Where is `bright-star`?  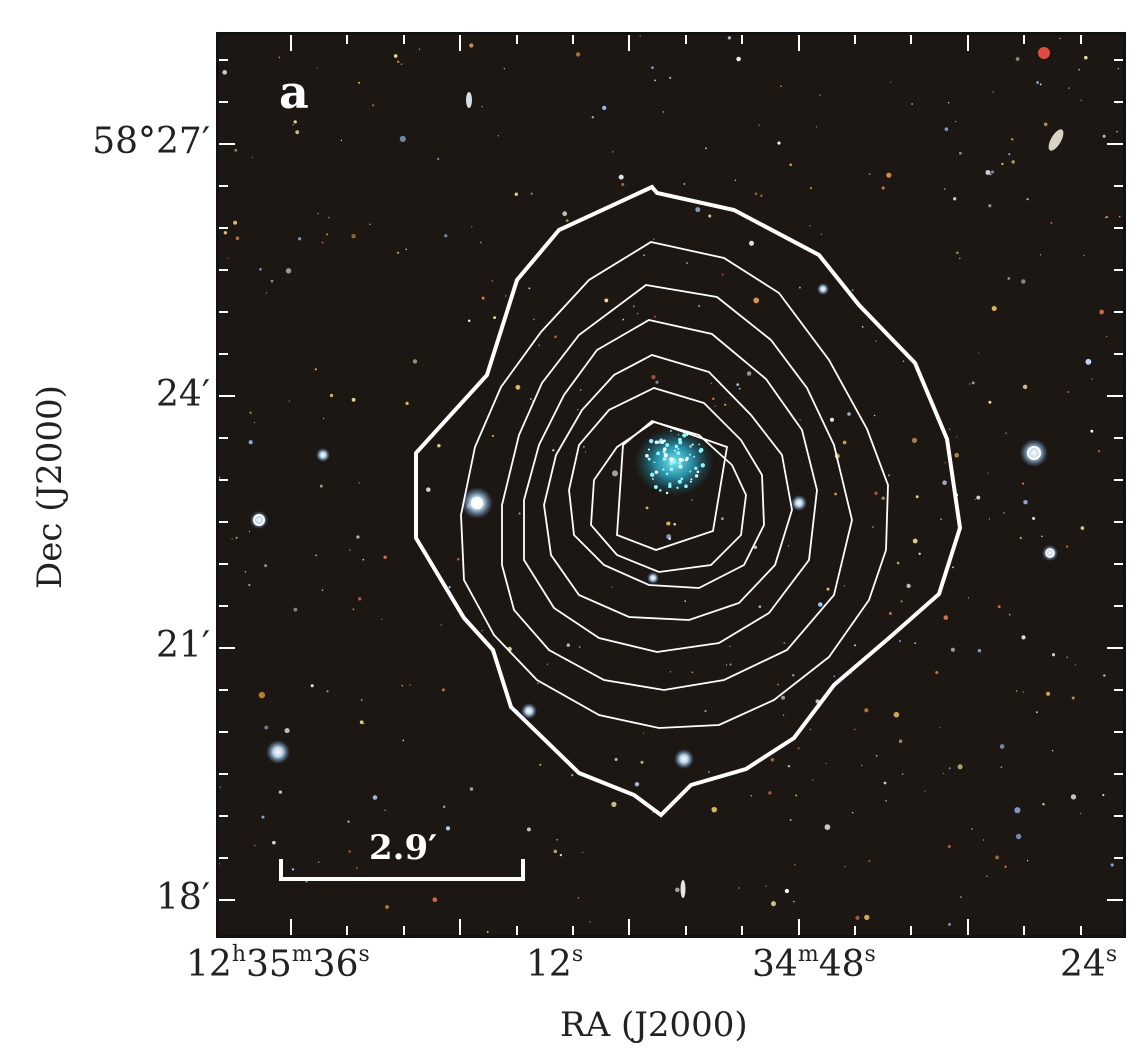
bright-star is located at coordinates (1050, 553).